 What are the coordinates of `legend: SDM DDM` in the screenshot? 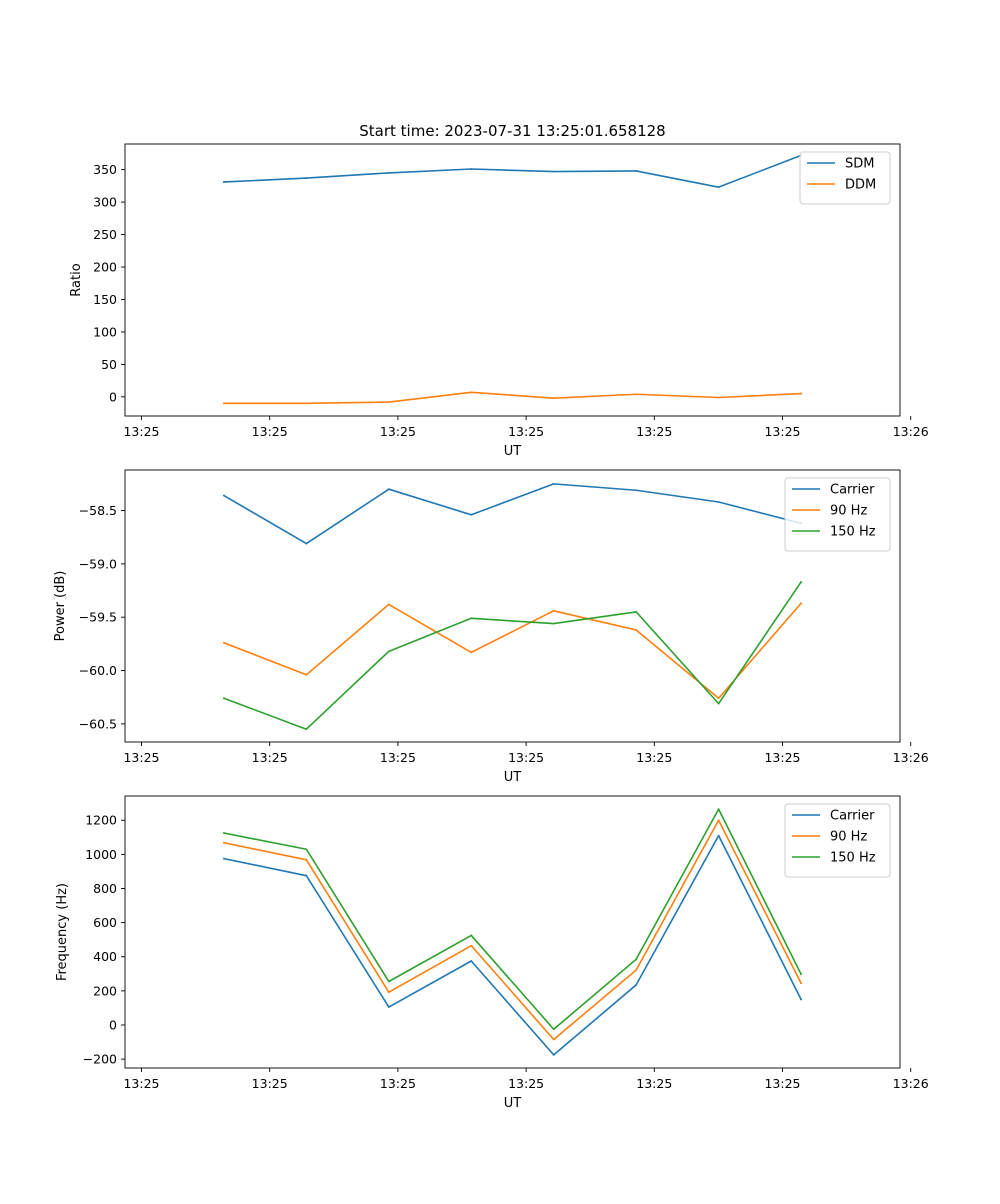 It's located at (845, 178).